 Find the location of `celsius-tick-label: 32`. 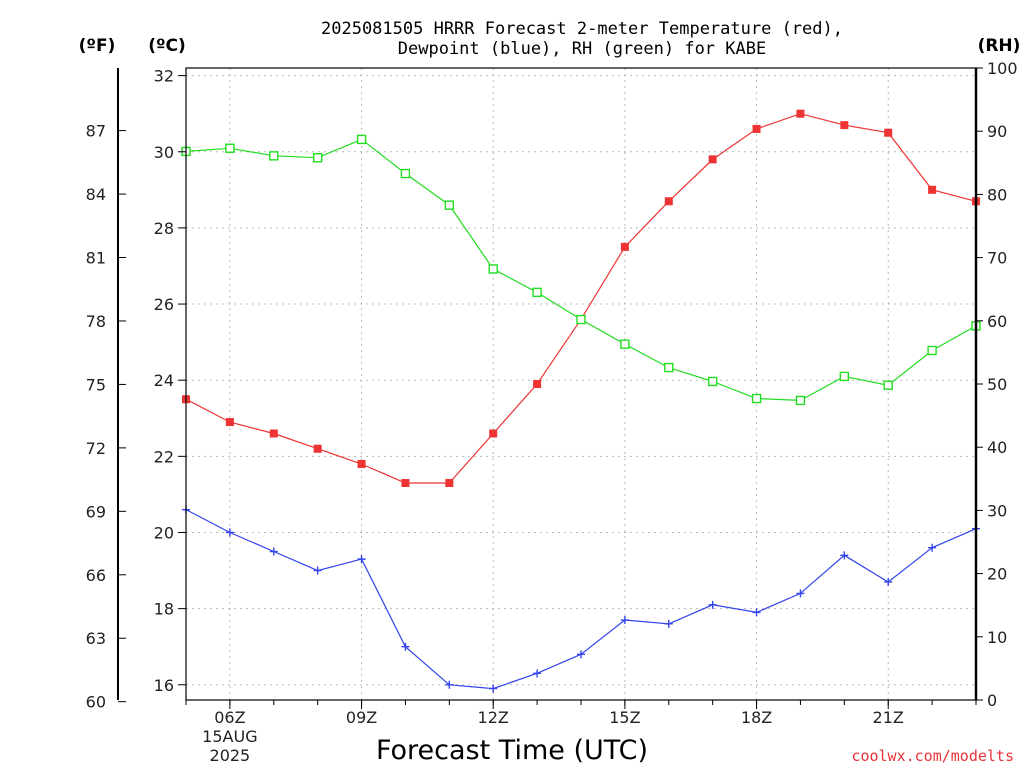

celsius-tick-label: 32 is located at coordinates (164, 76).